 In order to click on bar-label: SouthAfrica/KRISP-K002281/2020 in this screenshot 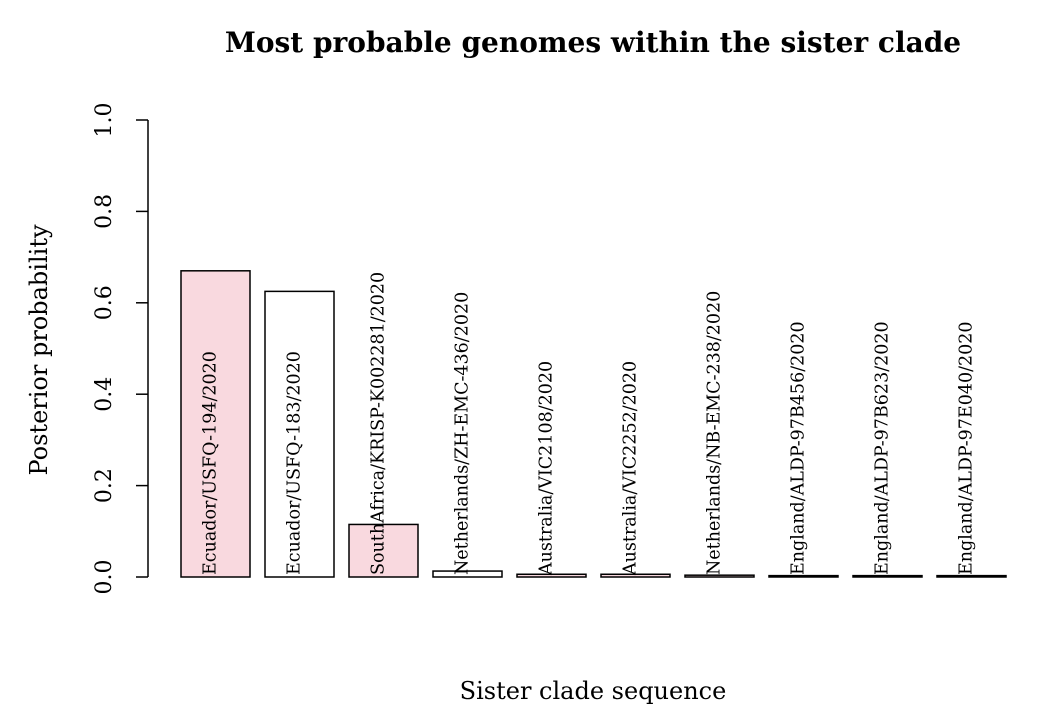, I will do `click(379, 423)`.